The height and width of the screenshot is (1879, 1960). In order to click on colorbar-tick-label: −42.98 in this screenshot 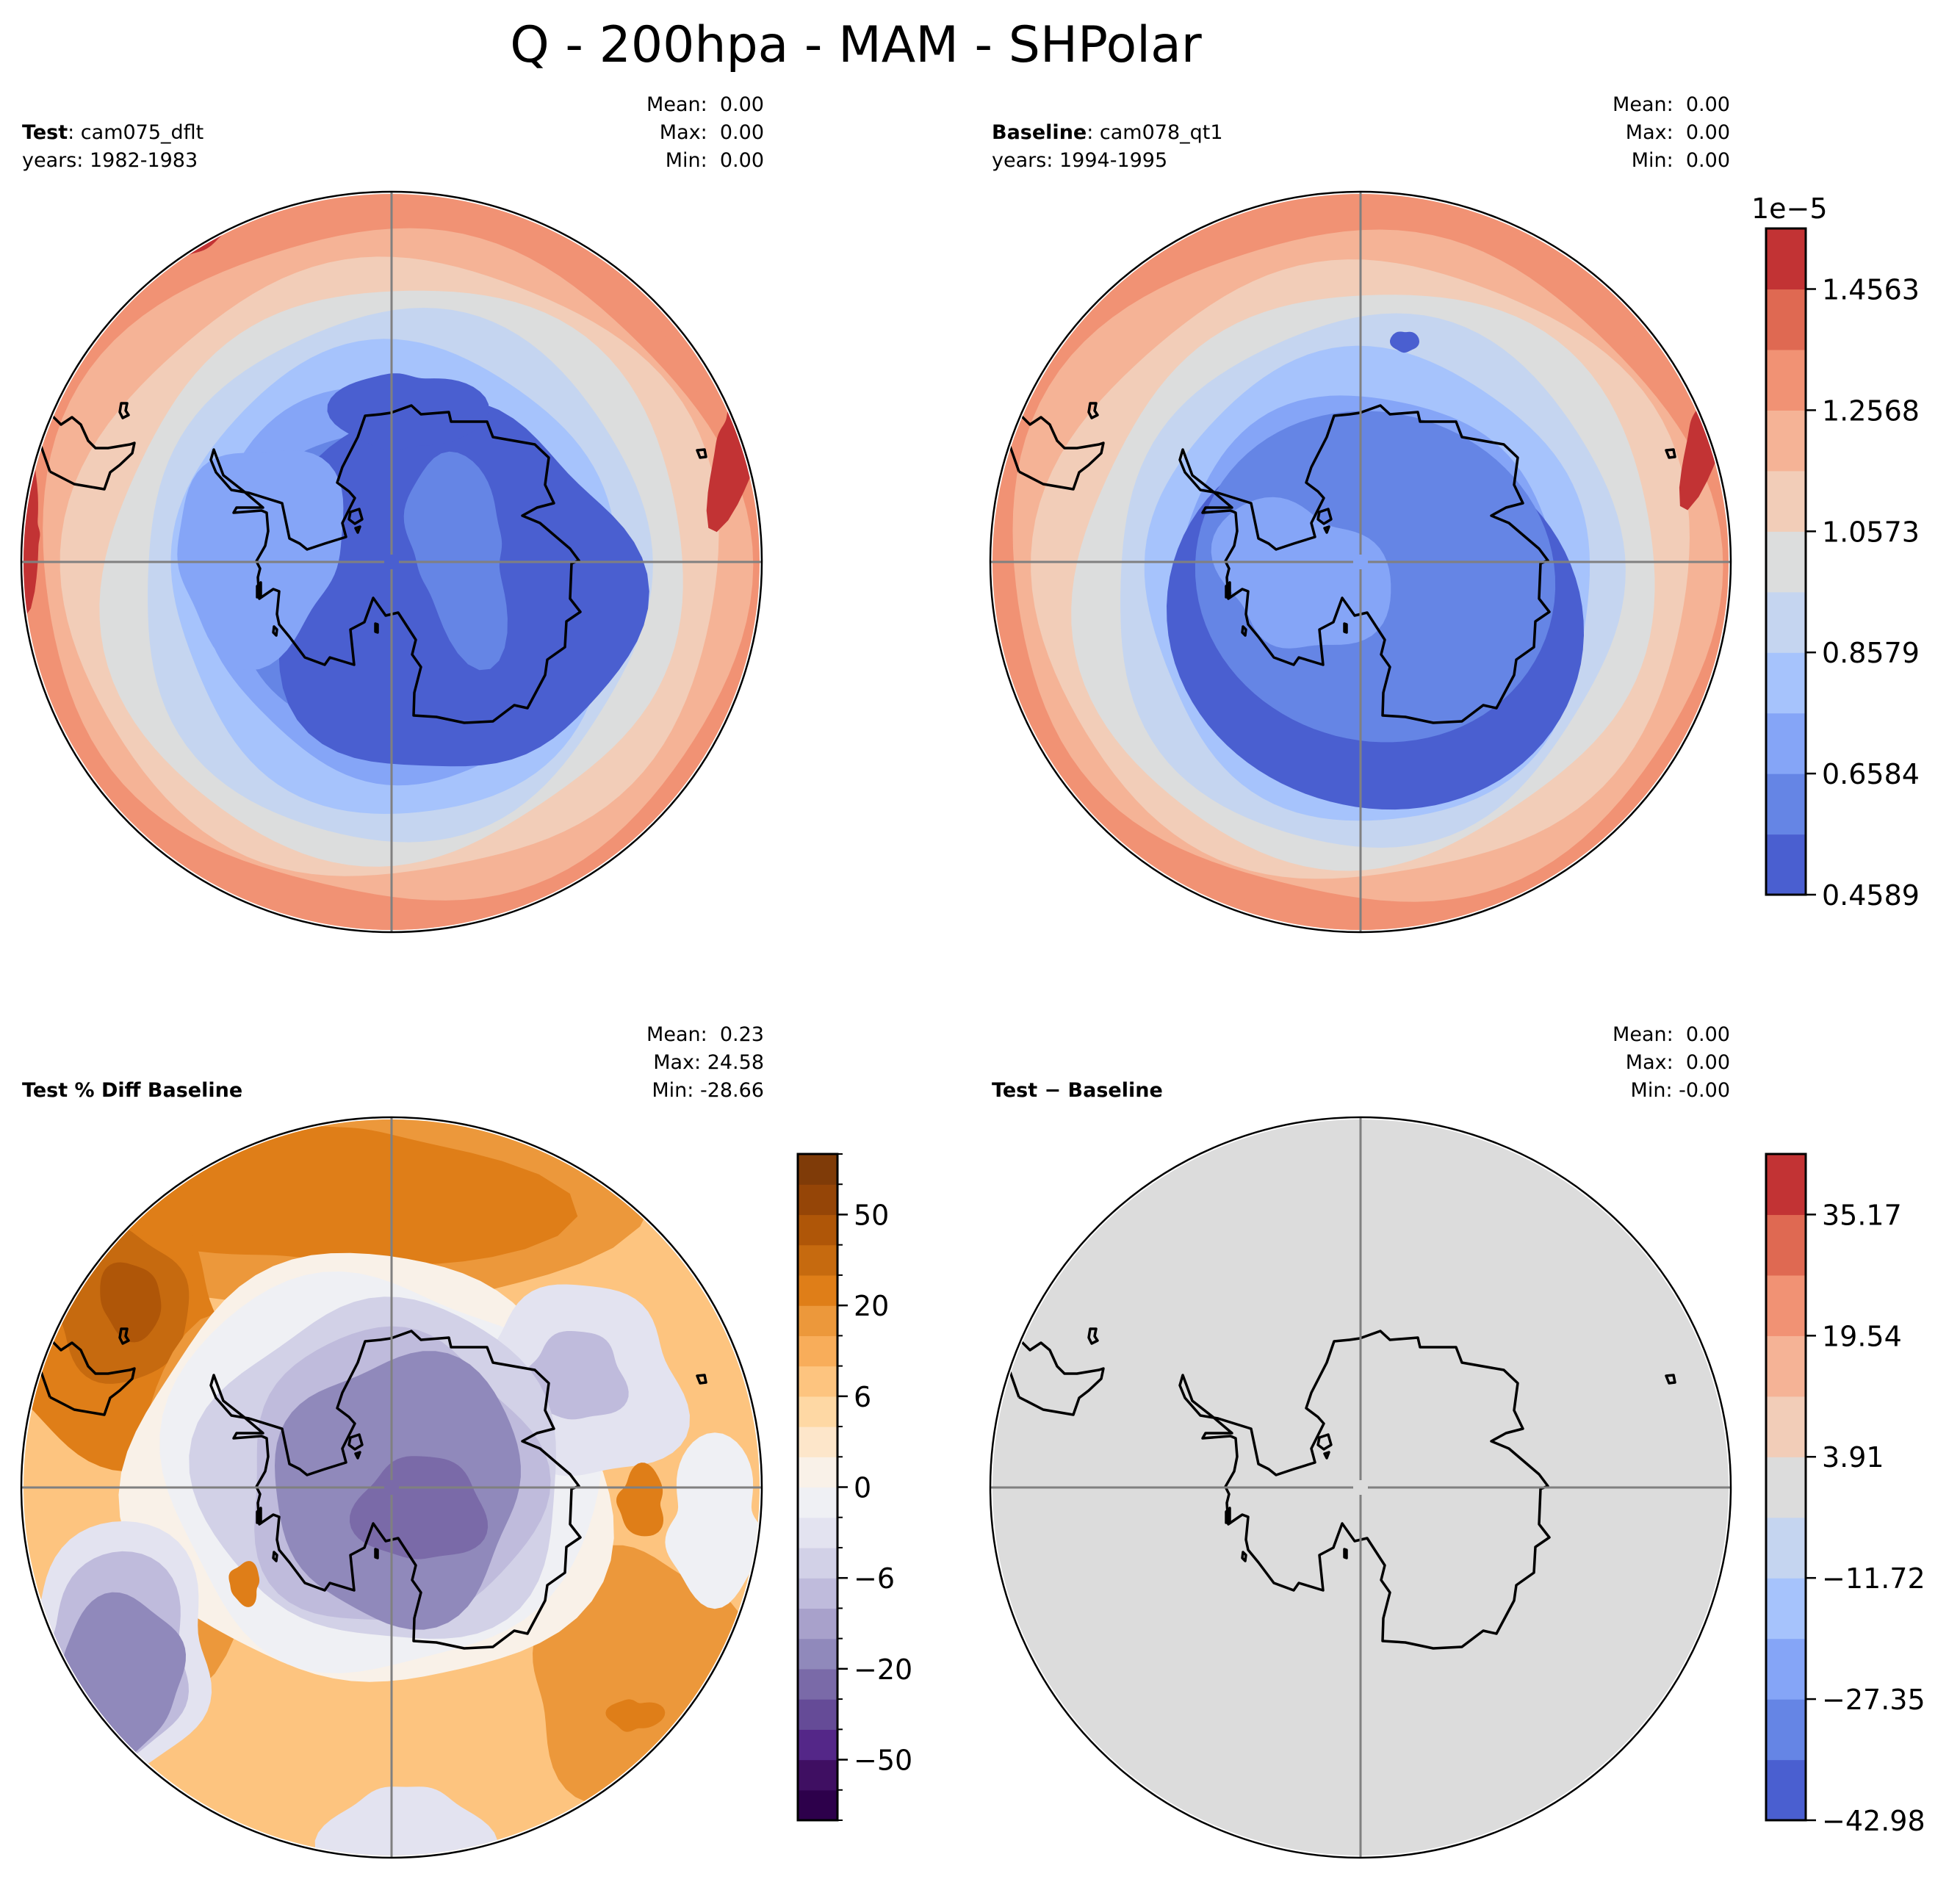, I will do `click(1873, 1821)`.